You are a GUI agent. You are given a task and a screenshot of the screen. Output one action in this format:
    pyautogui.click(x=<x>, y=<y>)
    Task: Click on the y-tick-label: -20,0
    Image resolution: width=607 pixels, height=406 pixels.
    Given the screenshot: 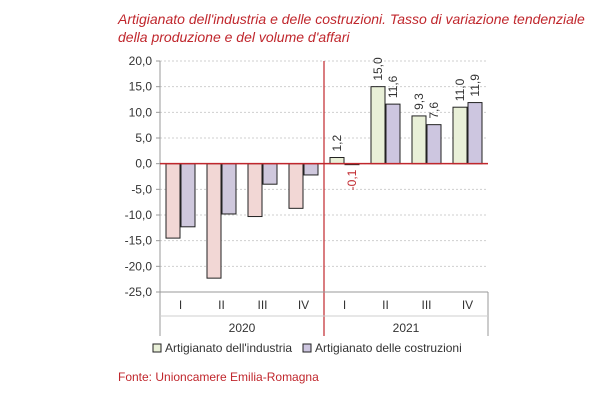 What is the action you would take?
    pyautogui.click(x=139, y=266)
    